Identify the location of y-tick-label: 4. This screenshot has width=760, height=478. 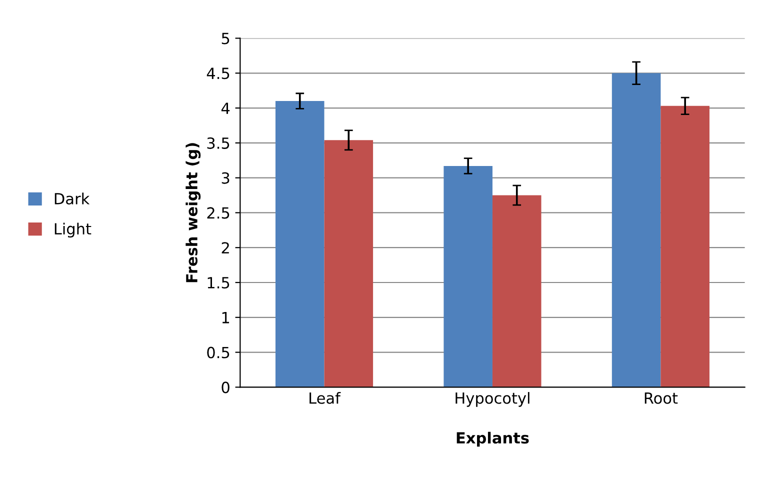
(225, 108).